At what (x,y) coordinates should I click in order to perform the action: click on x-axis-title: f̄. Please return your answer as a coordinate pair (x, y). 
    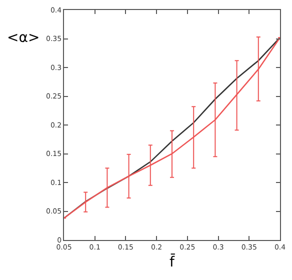
    Looking at the image, I should click on (173, 262).